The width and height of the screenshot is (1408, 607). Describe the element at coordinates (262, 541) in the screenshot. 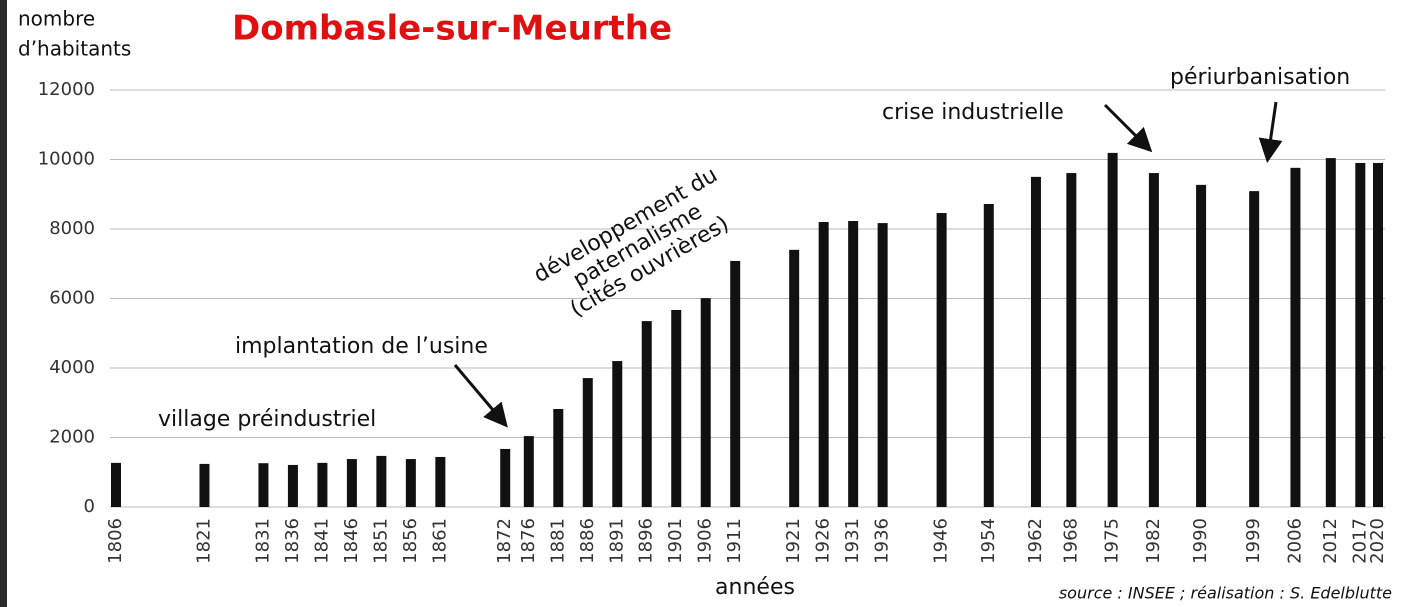

I see `x-tick-label: 1831` at that location.